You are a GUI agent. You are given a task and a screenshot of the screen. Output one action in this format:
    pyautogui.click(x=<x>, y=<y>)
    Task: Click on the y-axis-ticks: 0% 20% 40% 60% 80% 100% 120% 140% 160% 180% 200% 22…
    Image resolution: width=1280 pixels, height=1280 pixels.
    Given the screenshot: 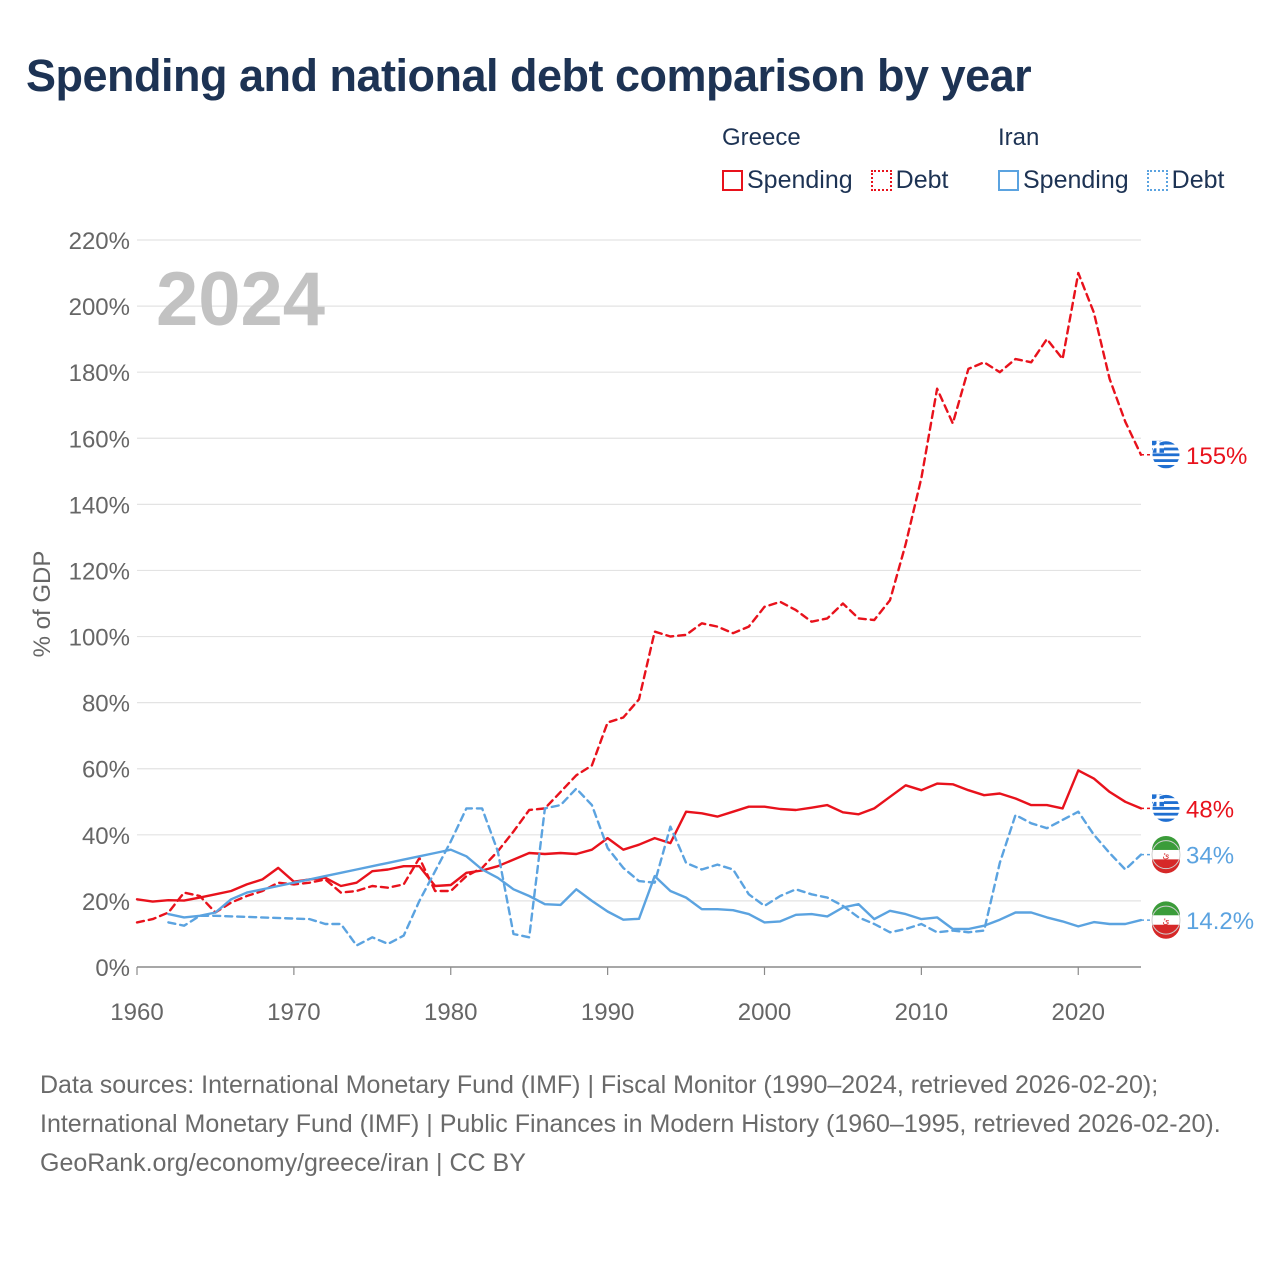 What is the action you would take?
    pyautogui.click(x=99, y=605)
    